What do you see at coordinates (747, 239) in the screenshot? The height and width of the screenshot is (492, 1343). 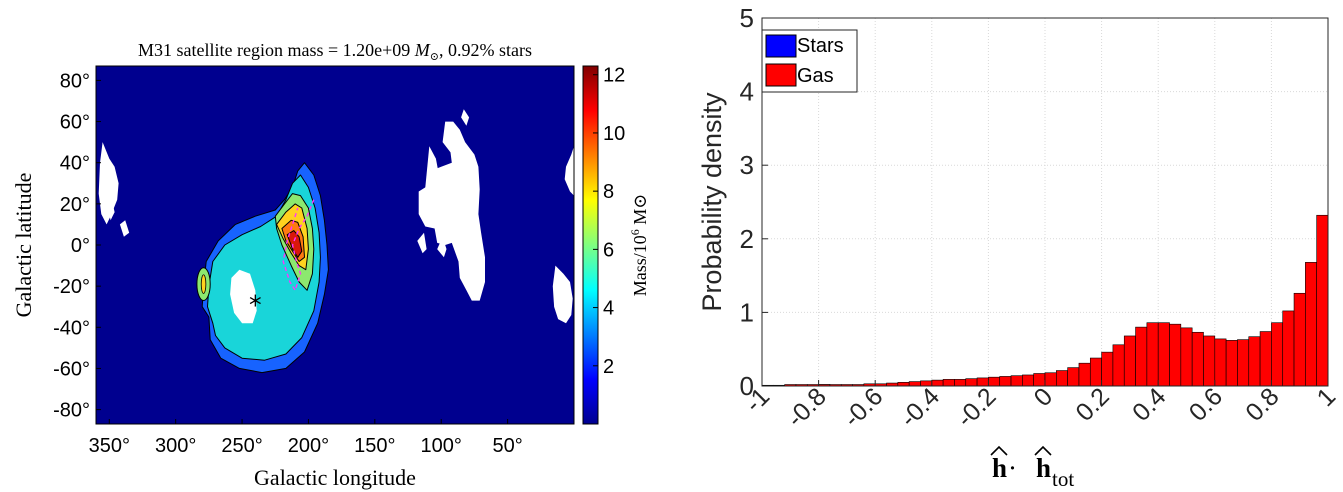 I see `hist-y-tick-label: 2` at bounding box center [747, 239].